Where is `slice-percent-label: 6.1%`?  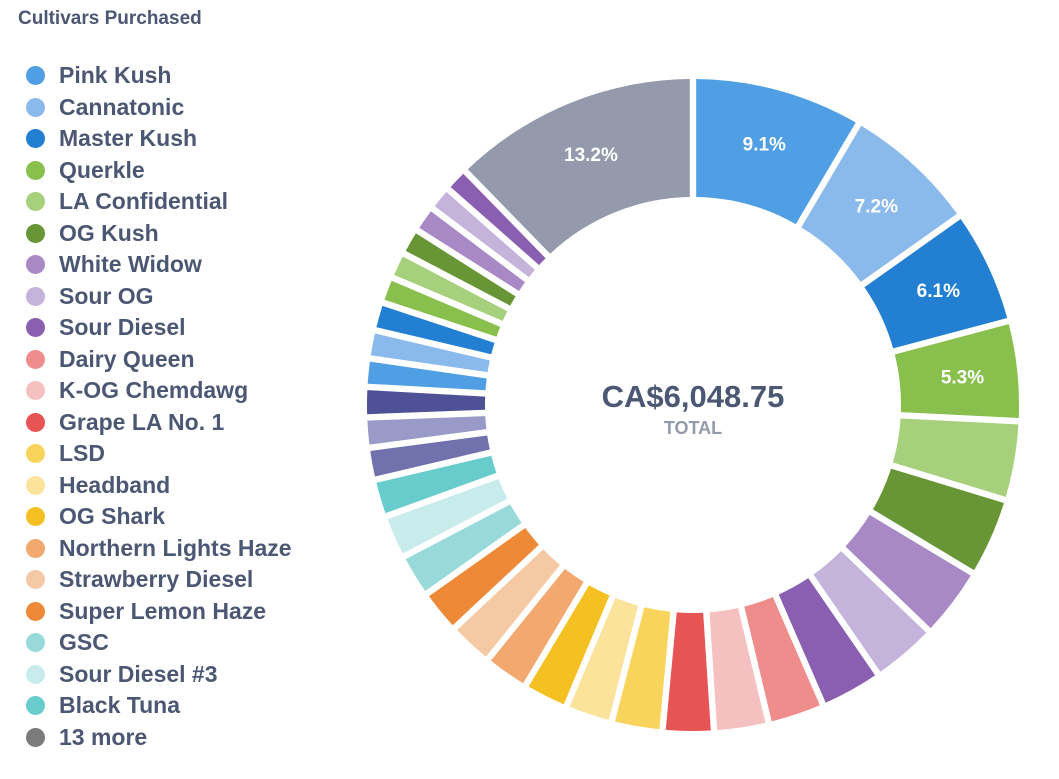
slice-percent-label: 6.1% is located at coordinates (938, 291).